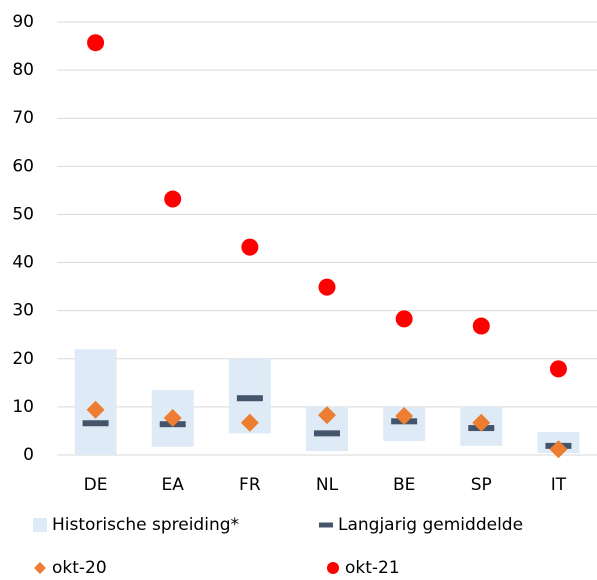  Describe the element at coordinates (173, 485) in the screenshot. I see `x-tick-label: EA` at that location.